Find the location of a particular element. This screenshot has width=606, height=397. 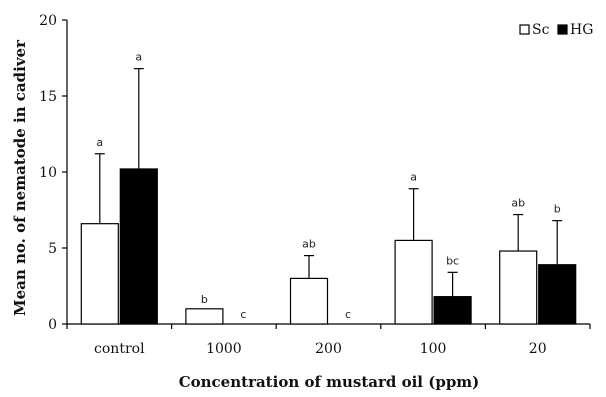

x-tick-label: 20 is located at coordinates (538, 349).